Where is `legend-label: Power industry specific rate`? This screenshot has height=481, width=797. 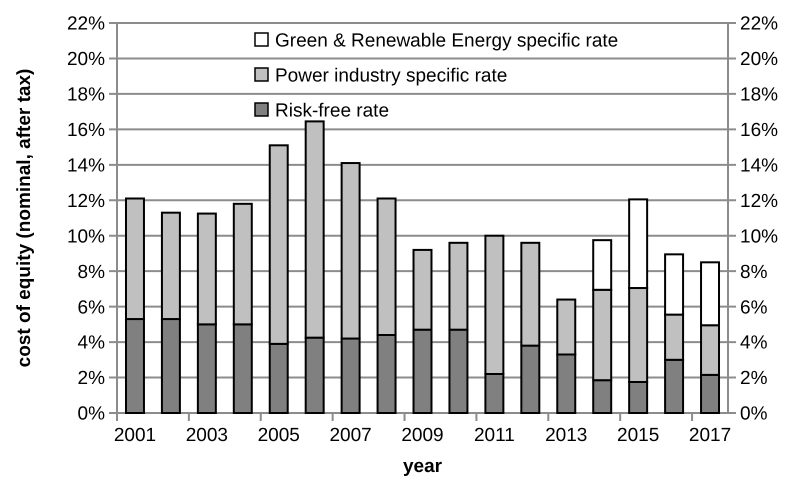
legend-label: Power industry specific rate is located at coordinates (391, 76).